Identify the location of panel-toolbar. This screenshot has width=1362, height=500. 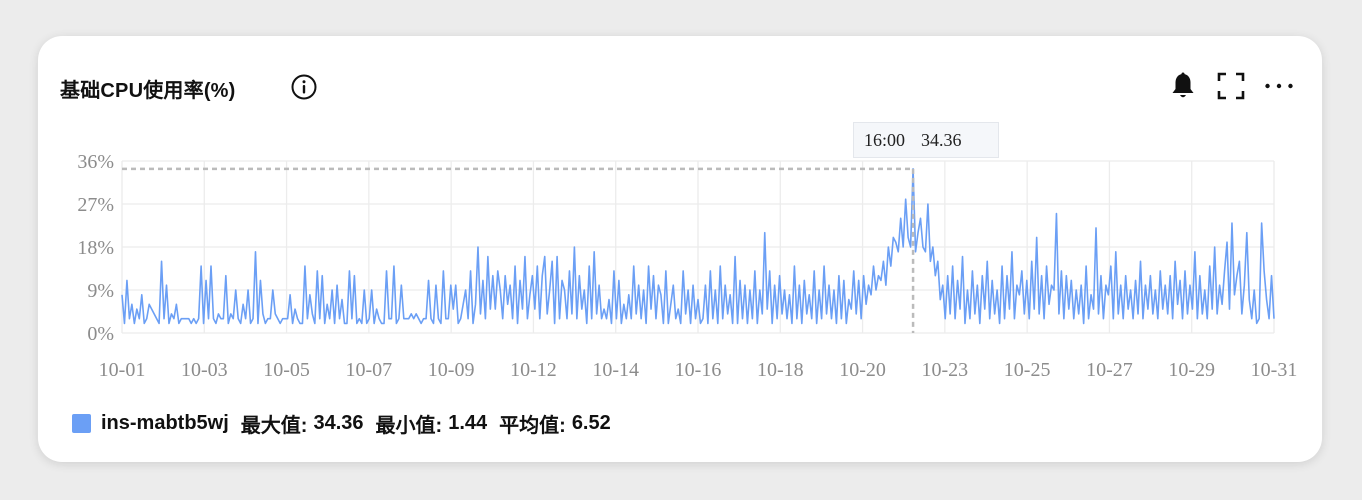
(1231, 86).